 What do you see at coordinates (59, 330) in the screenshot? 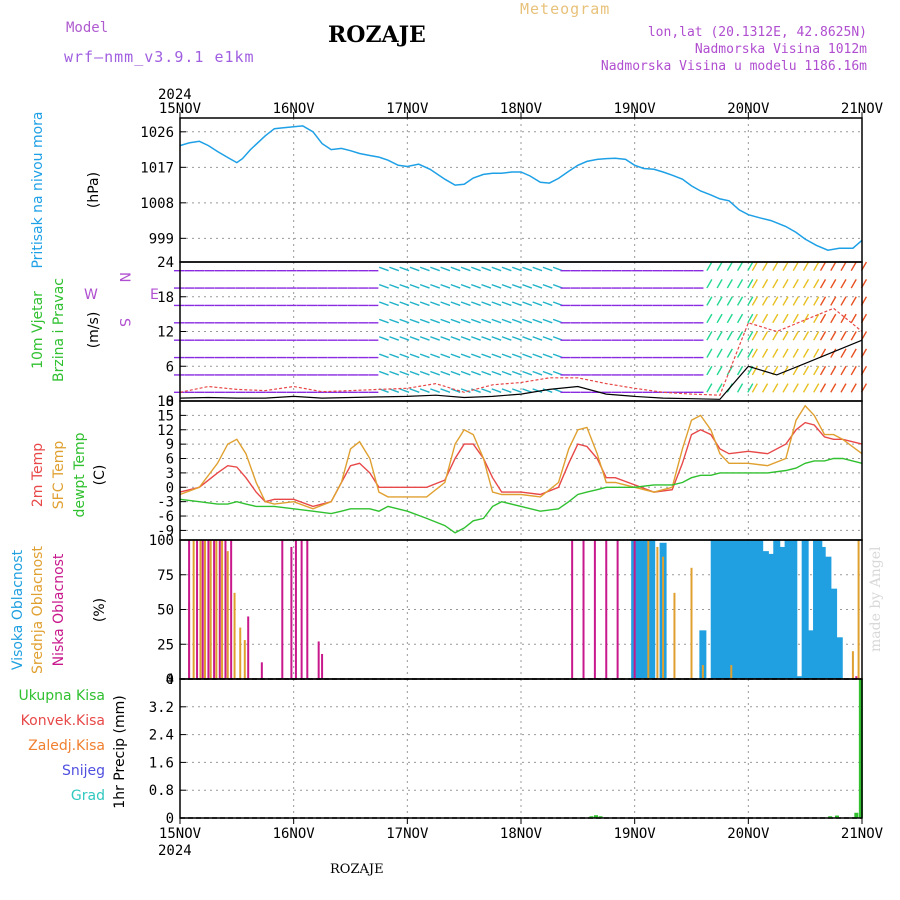
I see `wind-axis-title-2: Brzina i Pravac` at bounding box center [59, 330].